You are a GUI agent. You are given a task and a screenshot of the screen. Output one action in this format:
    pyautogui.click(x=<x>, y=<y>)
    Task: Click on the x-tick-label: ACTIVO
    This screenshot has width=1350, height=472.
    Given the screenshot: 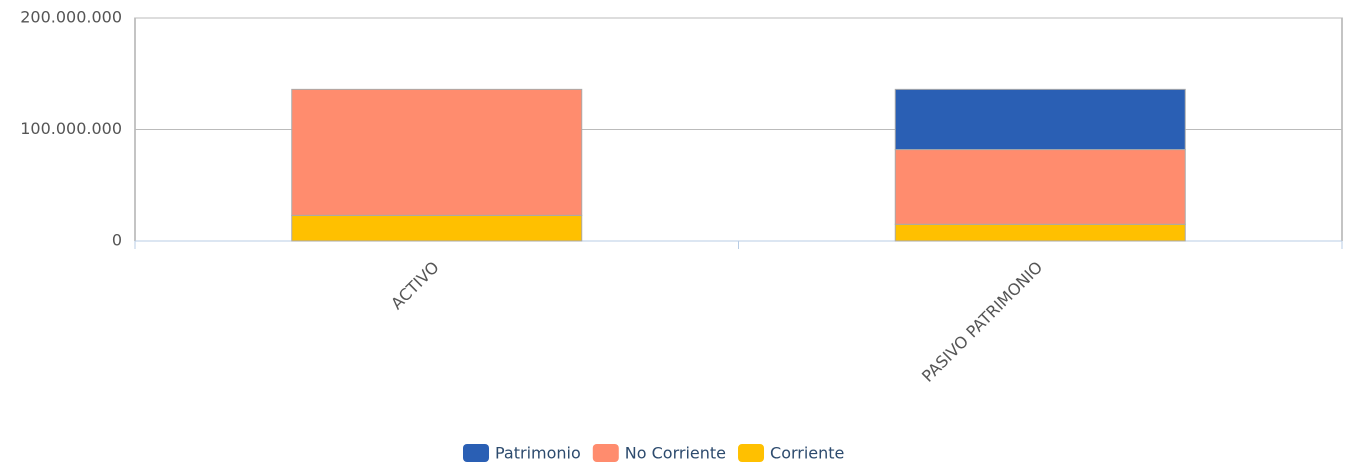 What is the action you would take?
    pyautogui.click(x=415, y=286)
    